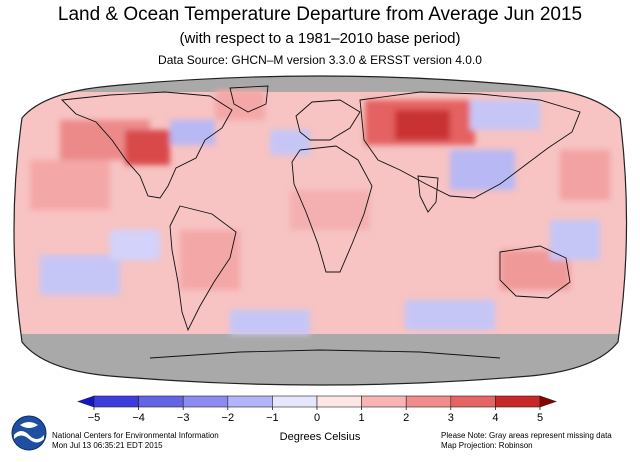 The width and height of the screenshot is (640, 462). Describe the element at coordinates (495, 418) in the screenshot. I see `colorbar-tick-label: 4` at that location.